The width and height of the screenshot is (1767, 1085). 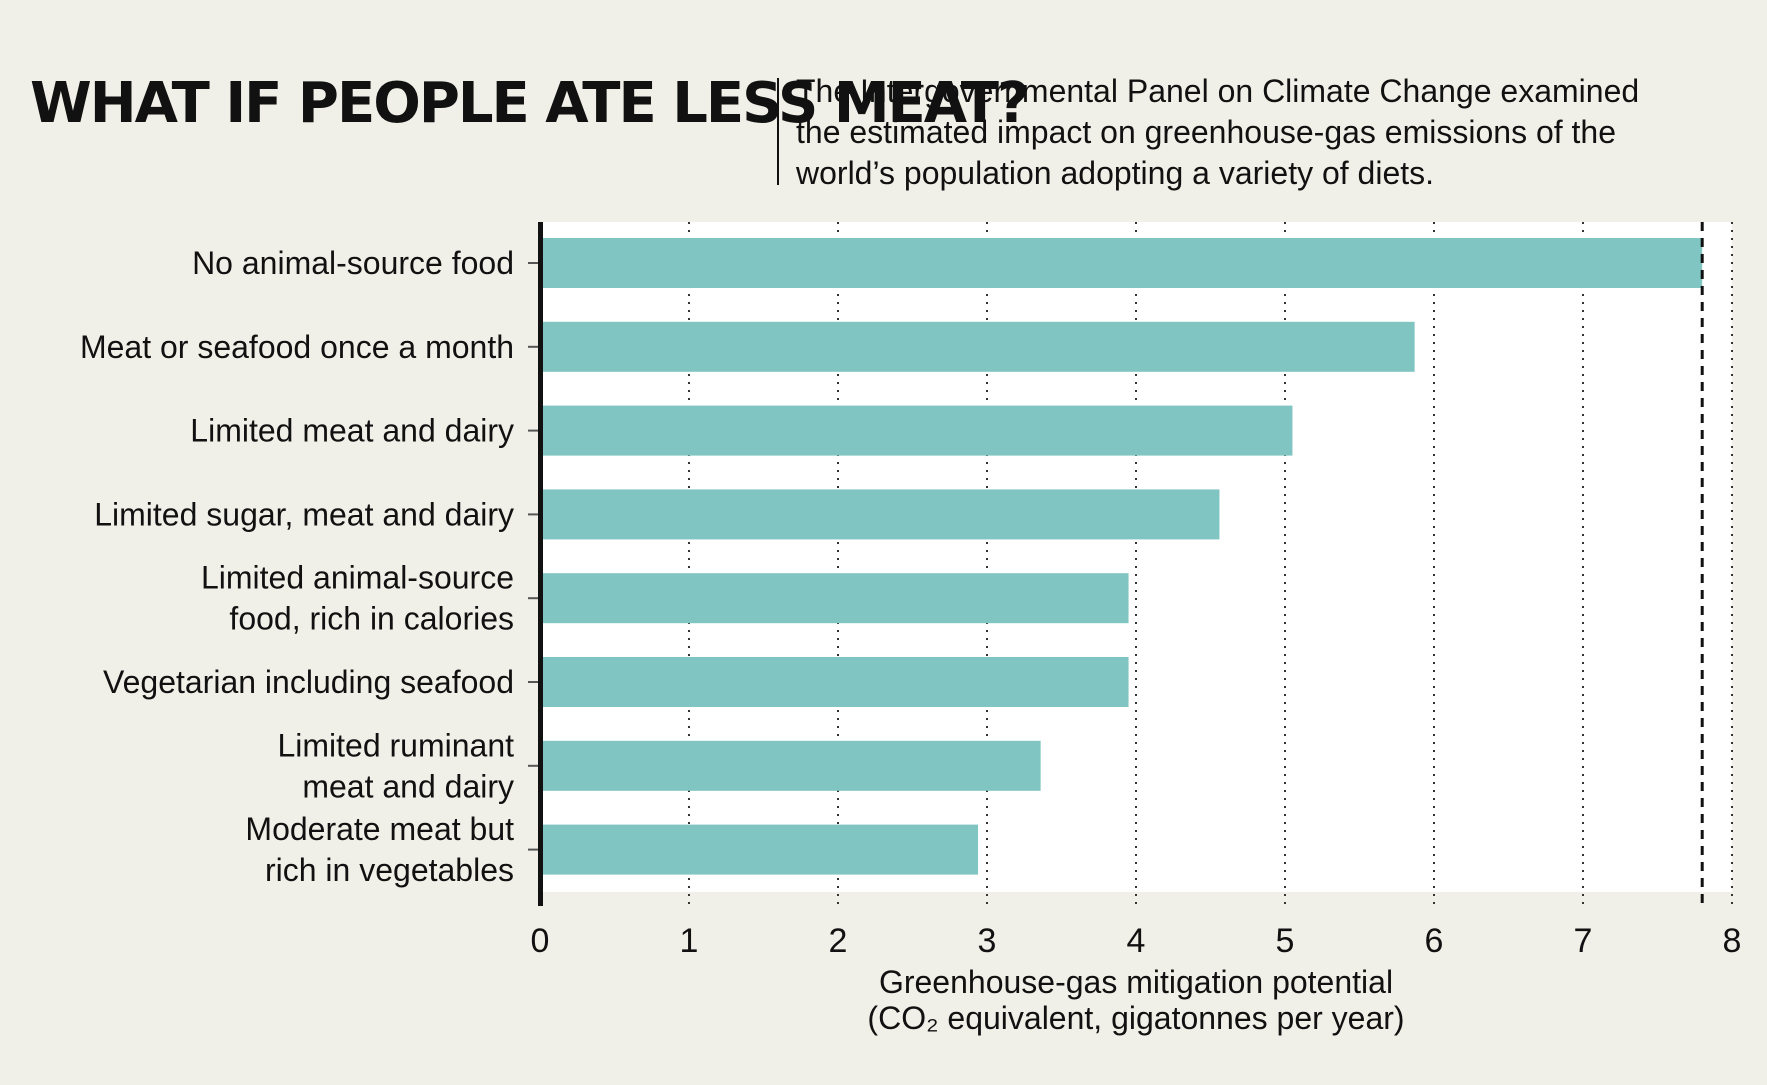 I want to click on chart-title: WHAT IF PEOPLE ATE LESS MEAT?, so click(x=528, y=103).